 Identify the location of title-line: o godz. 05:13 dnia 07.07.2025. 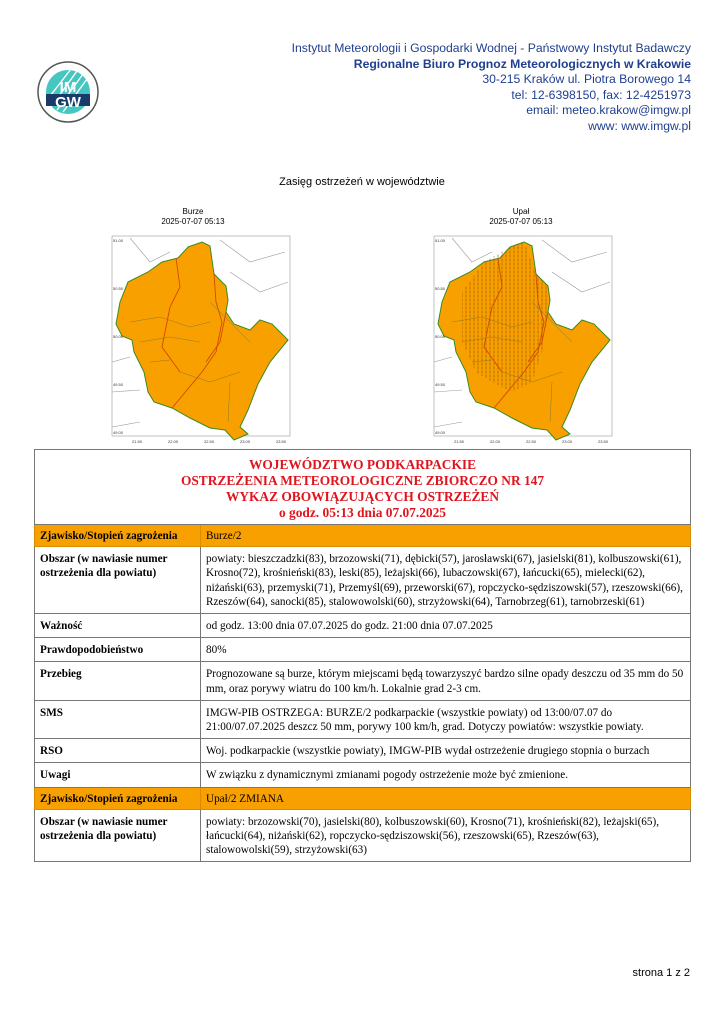
(362, 512).